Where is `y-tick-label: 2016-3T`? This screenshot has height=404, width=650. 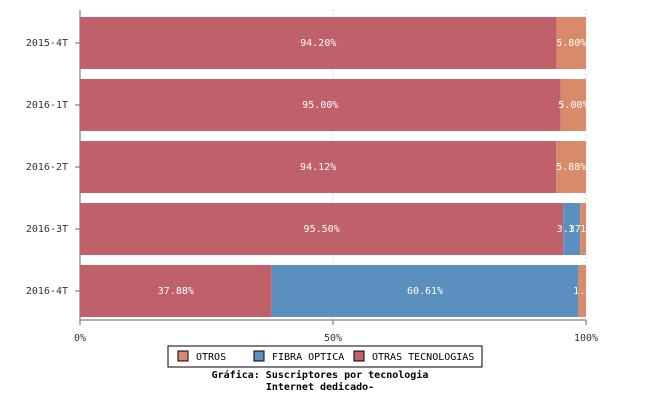
y-tick-label: 2016-3T is located at coordinates (47, 229).